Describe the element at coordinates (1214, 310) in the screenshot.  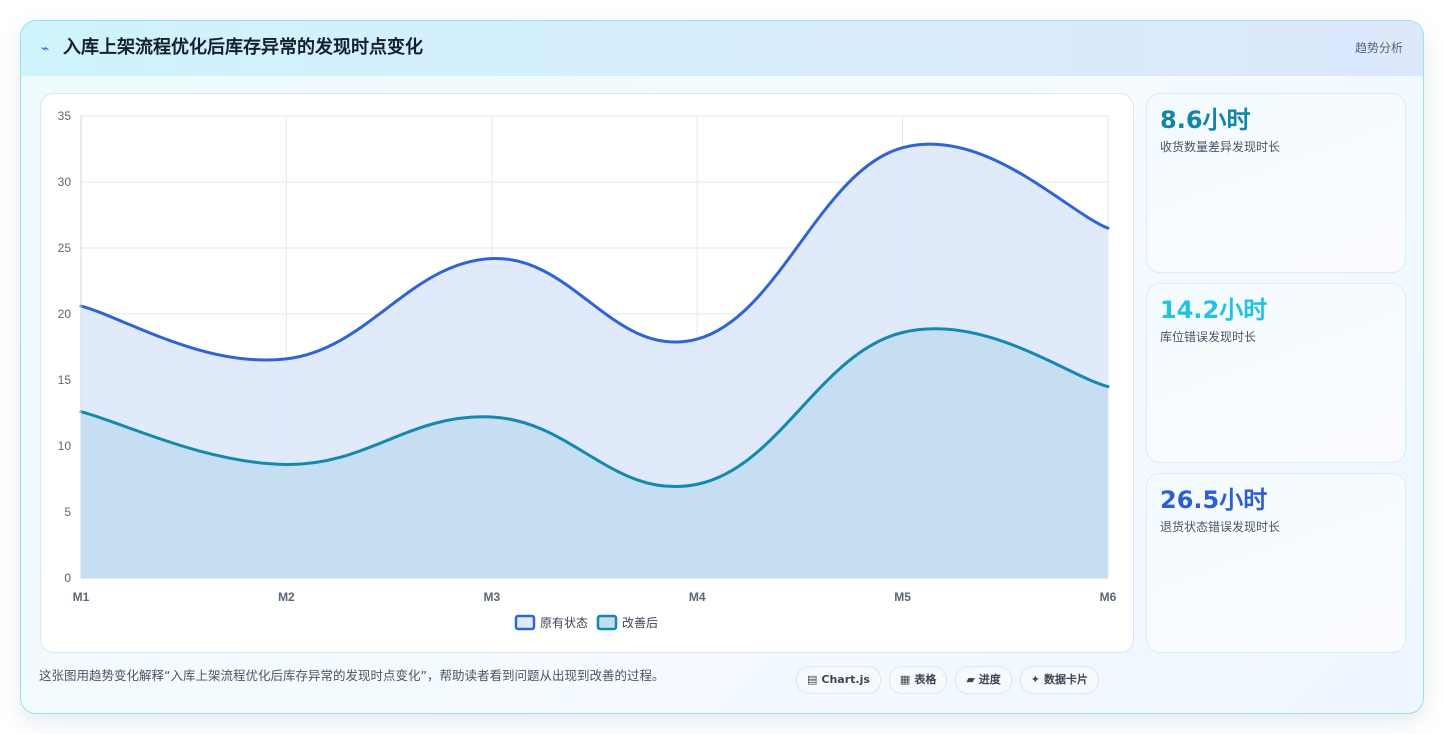
I see `stat-value: 14.2小时` at that location.